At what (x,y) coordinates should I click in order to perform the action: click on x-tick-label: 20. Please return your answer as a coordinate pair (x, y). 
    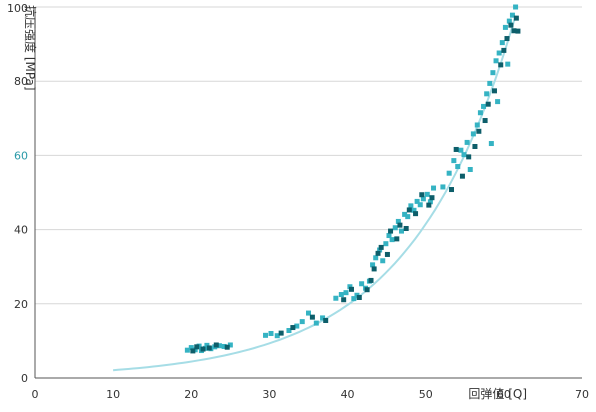
    Looking at the image, I should click on (191, 394).